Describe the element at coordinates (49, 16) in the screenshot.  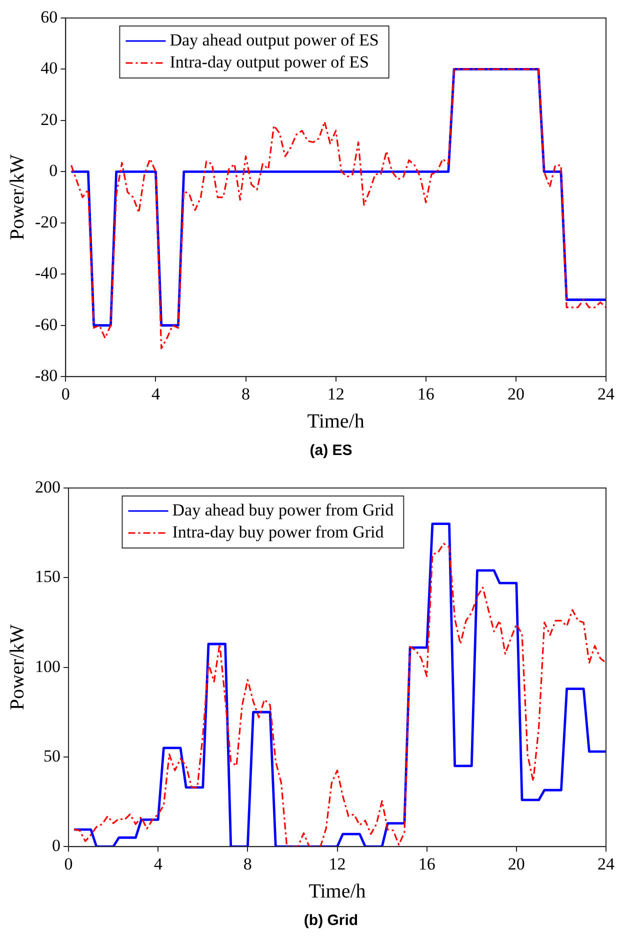
I see `y-tick-label: 60` at that location.